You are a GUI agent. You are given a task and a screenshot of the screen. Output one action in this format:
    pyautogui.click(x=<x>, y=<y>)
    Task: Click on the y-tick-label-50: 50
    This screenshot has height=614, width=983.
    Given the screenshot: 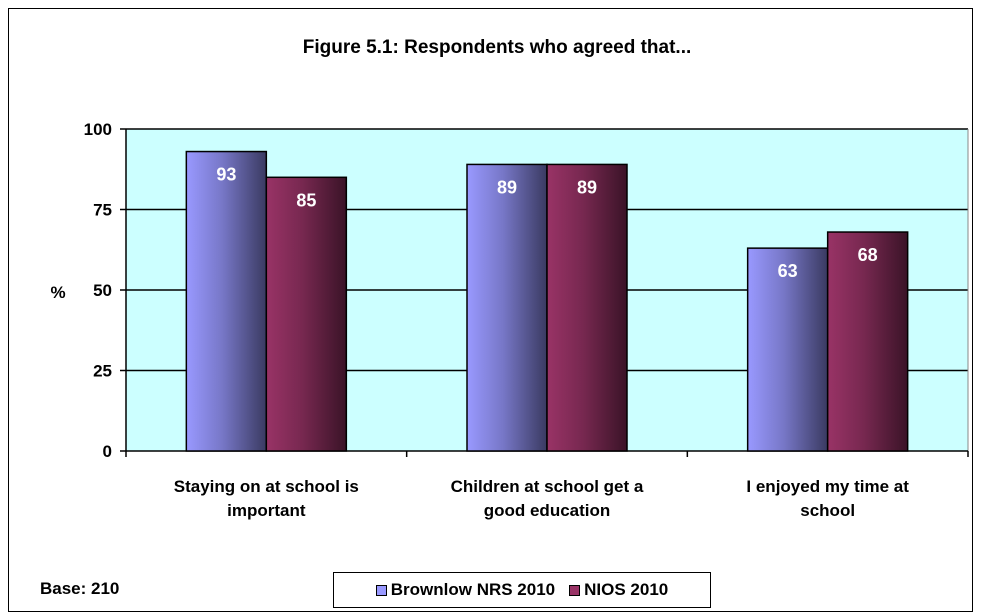 What is the action you would take?
    pyautogui.click(x=102, y=290)
    